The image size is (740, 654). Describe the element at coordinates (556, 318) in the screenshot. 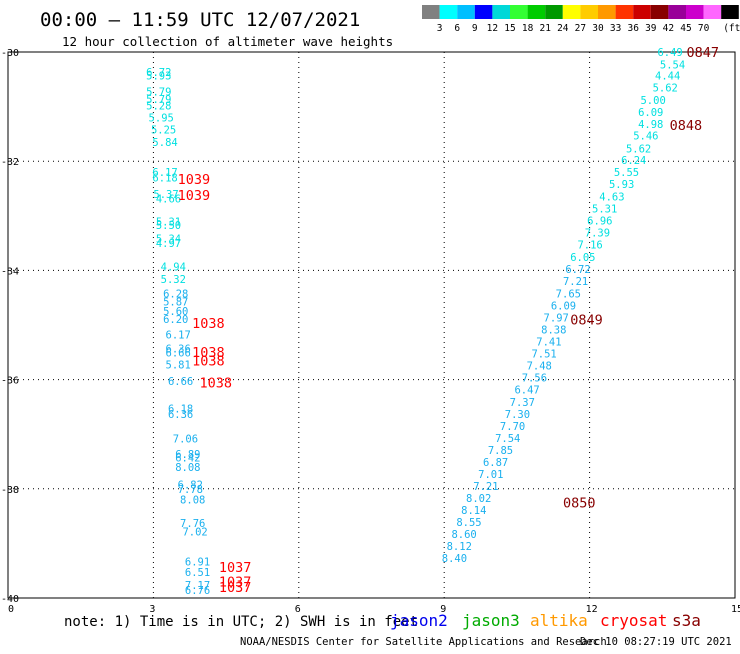

I see `wave-height-value: 7.97` at that location.